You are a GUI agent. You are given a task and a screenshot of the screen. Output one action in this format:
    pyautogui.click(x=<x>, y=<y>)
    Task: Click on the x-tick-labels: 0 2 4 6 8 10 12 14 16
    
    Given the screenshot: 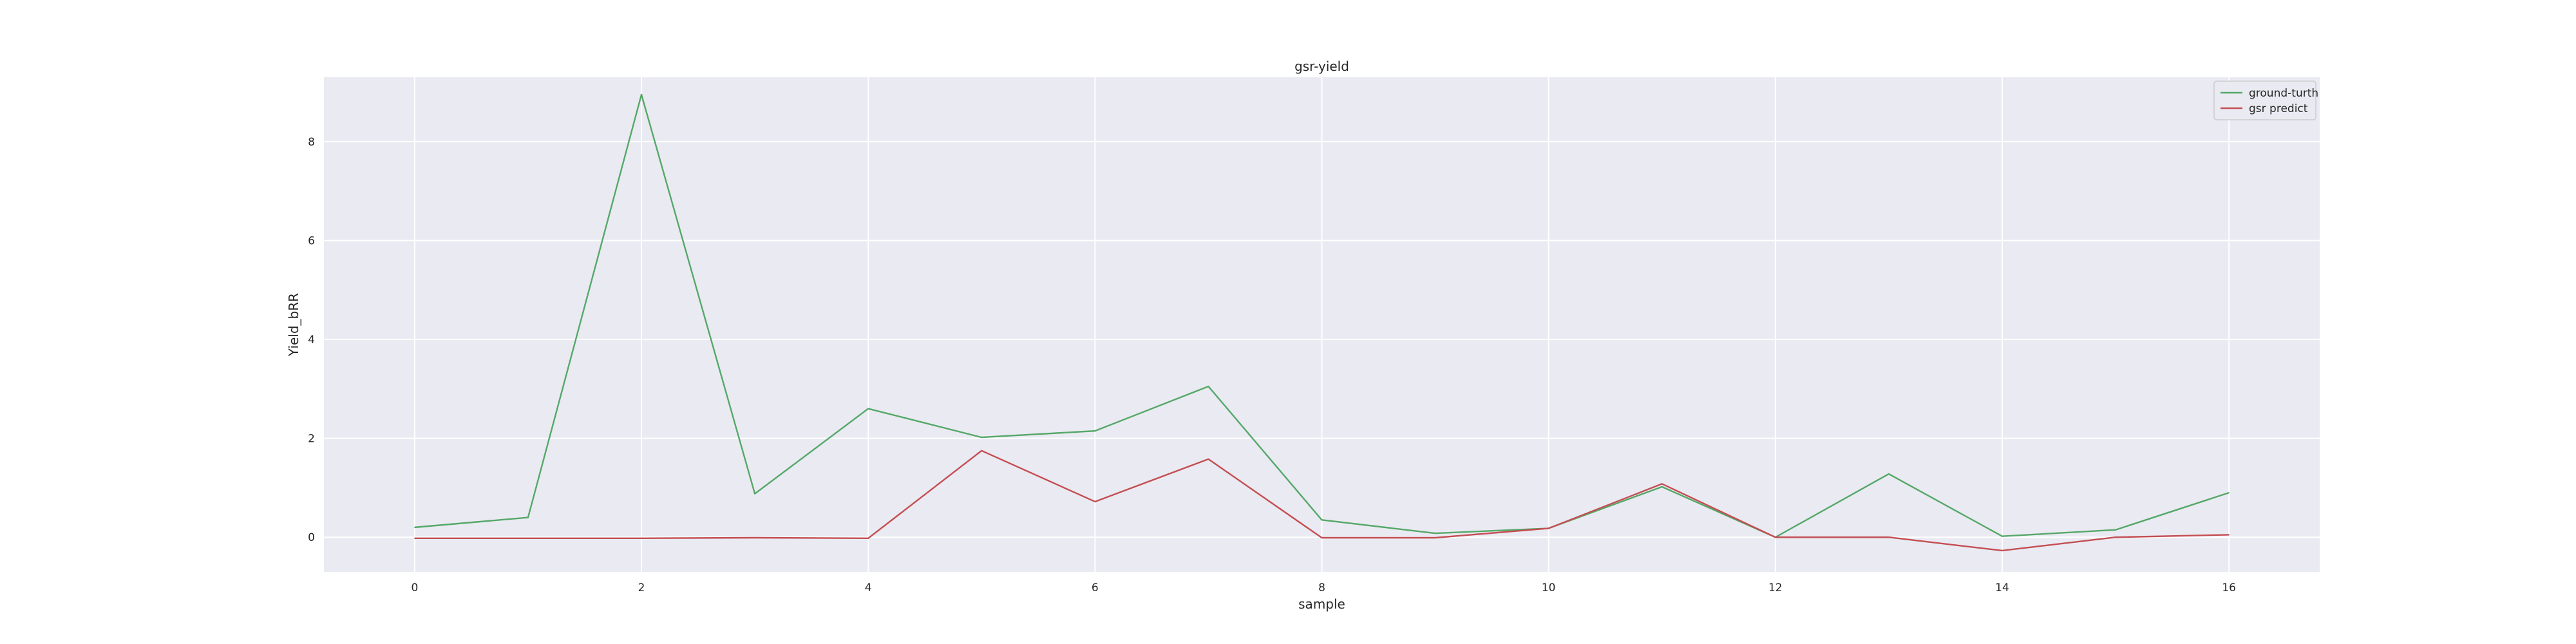 What is the action you would take?
    pyautogui.click(x=1323, y=588)
    